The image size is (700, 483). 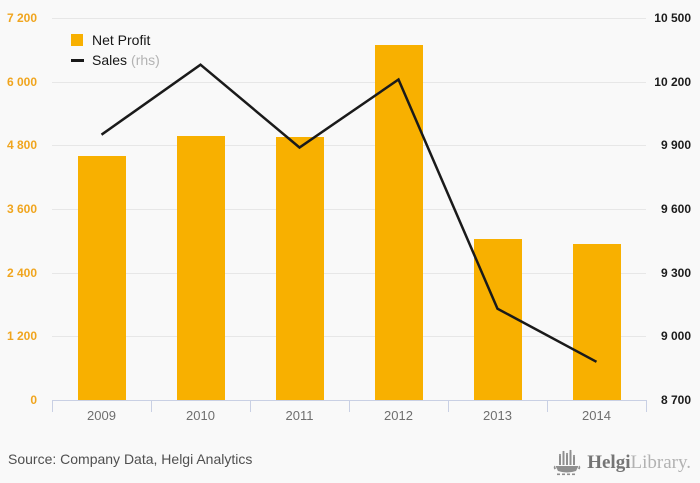 What do you see at coordinates (21, 272) in the screenshot?
I see `left-axis-tick-label: 2 400` at bounding box center [21, 272].